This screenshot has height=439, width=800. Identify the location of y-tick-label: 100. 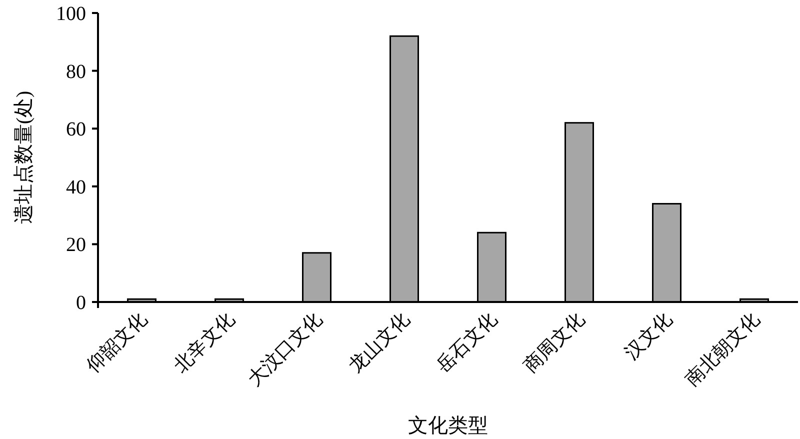
(71, 14).